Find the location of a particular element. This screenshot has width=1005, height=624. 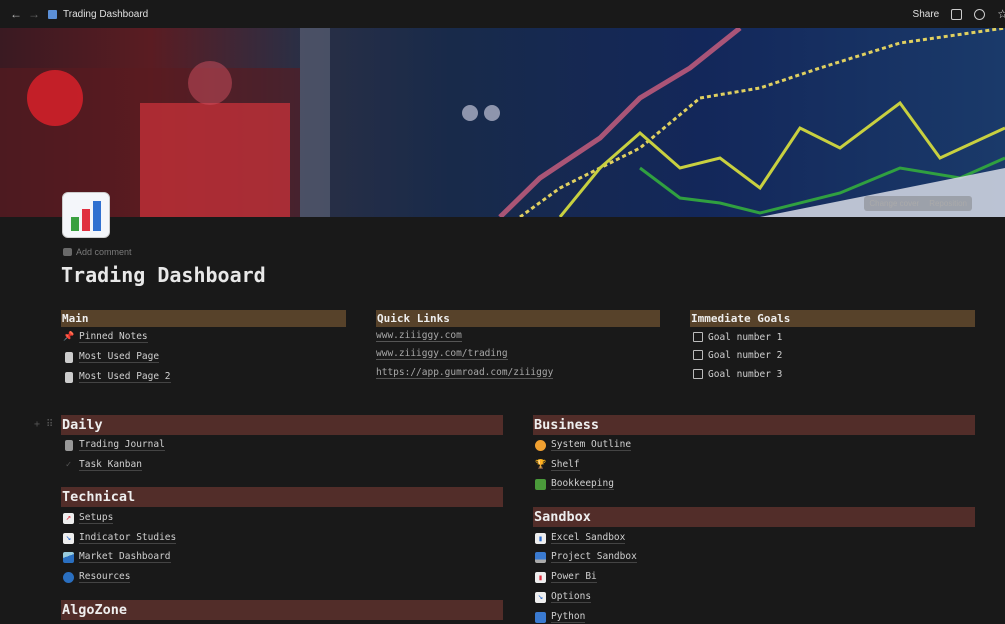

notebook-icon is located at coordinates (68, 445).